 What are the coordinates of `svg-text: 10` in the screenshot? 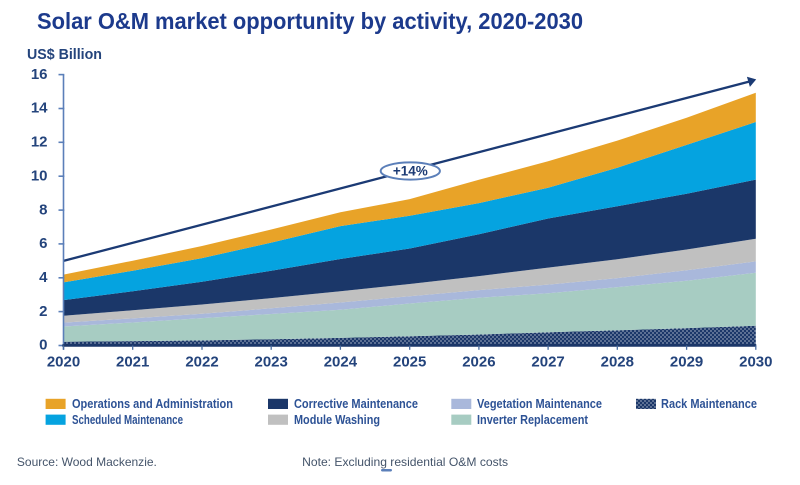 It's located at (39, 175).